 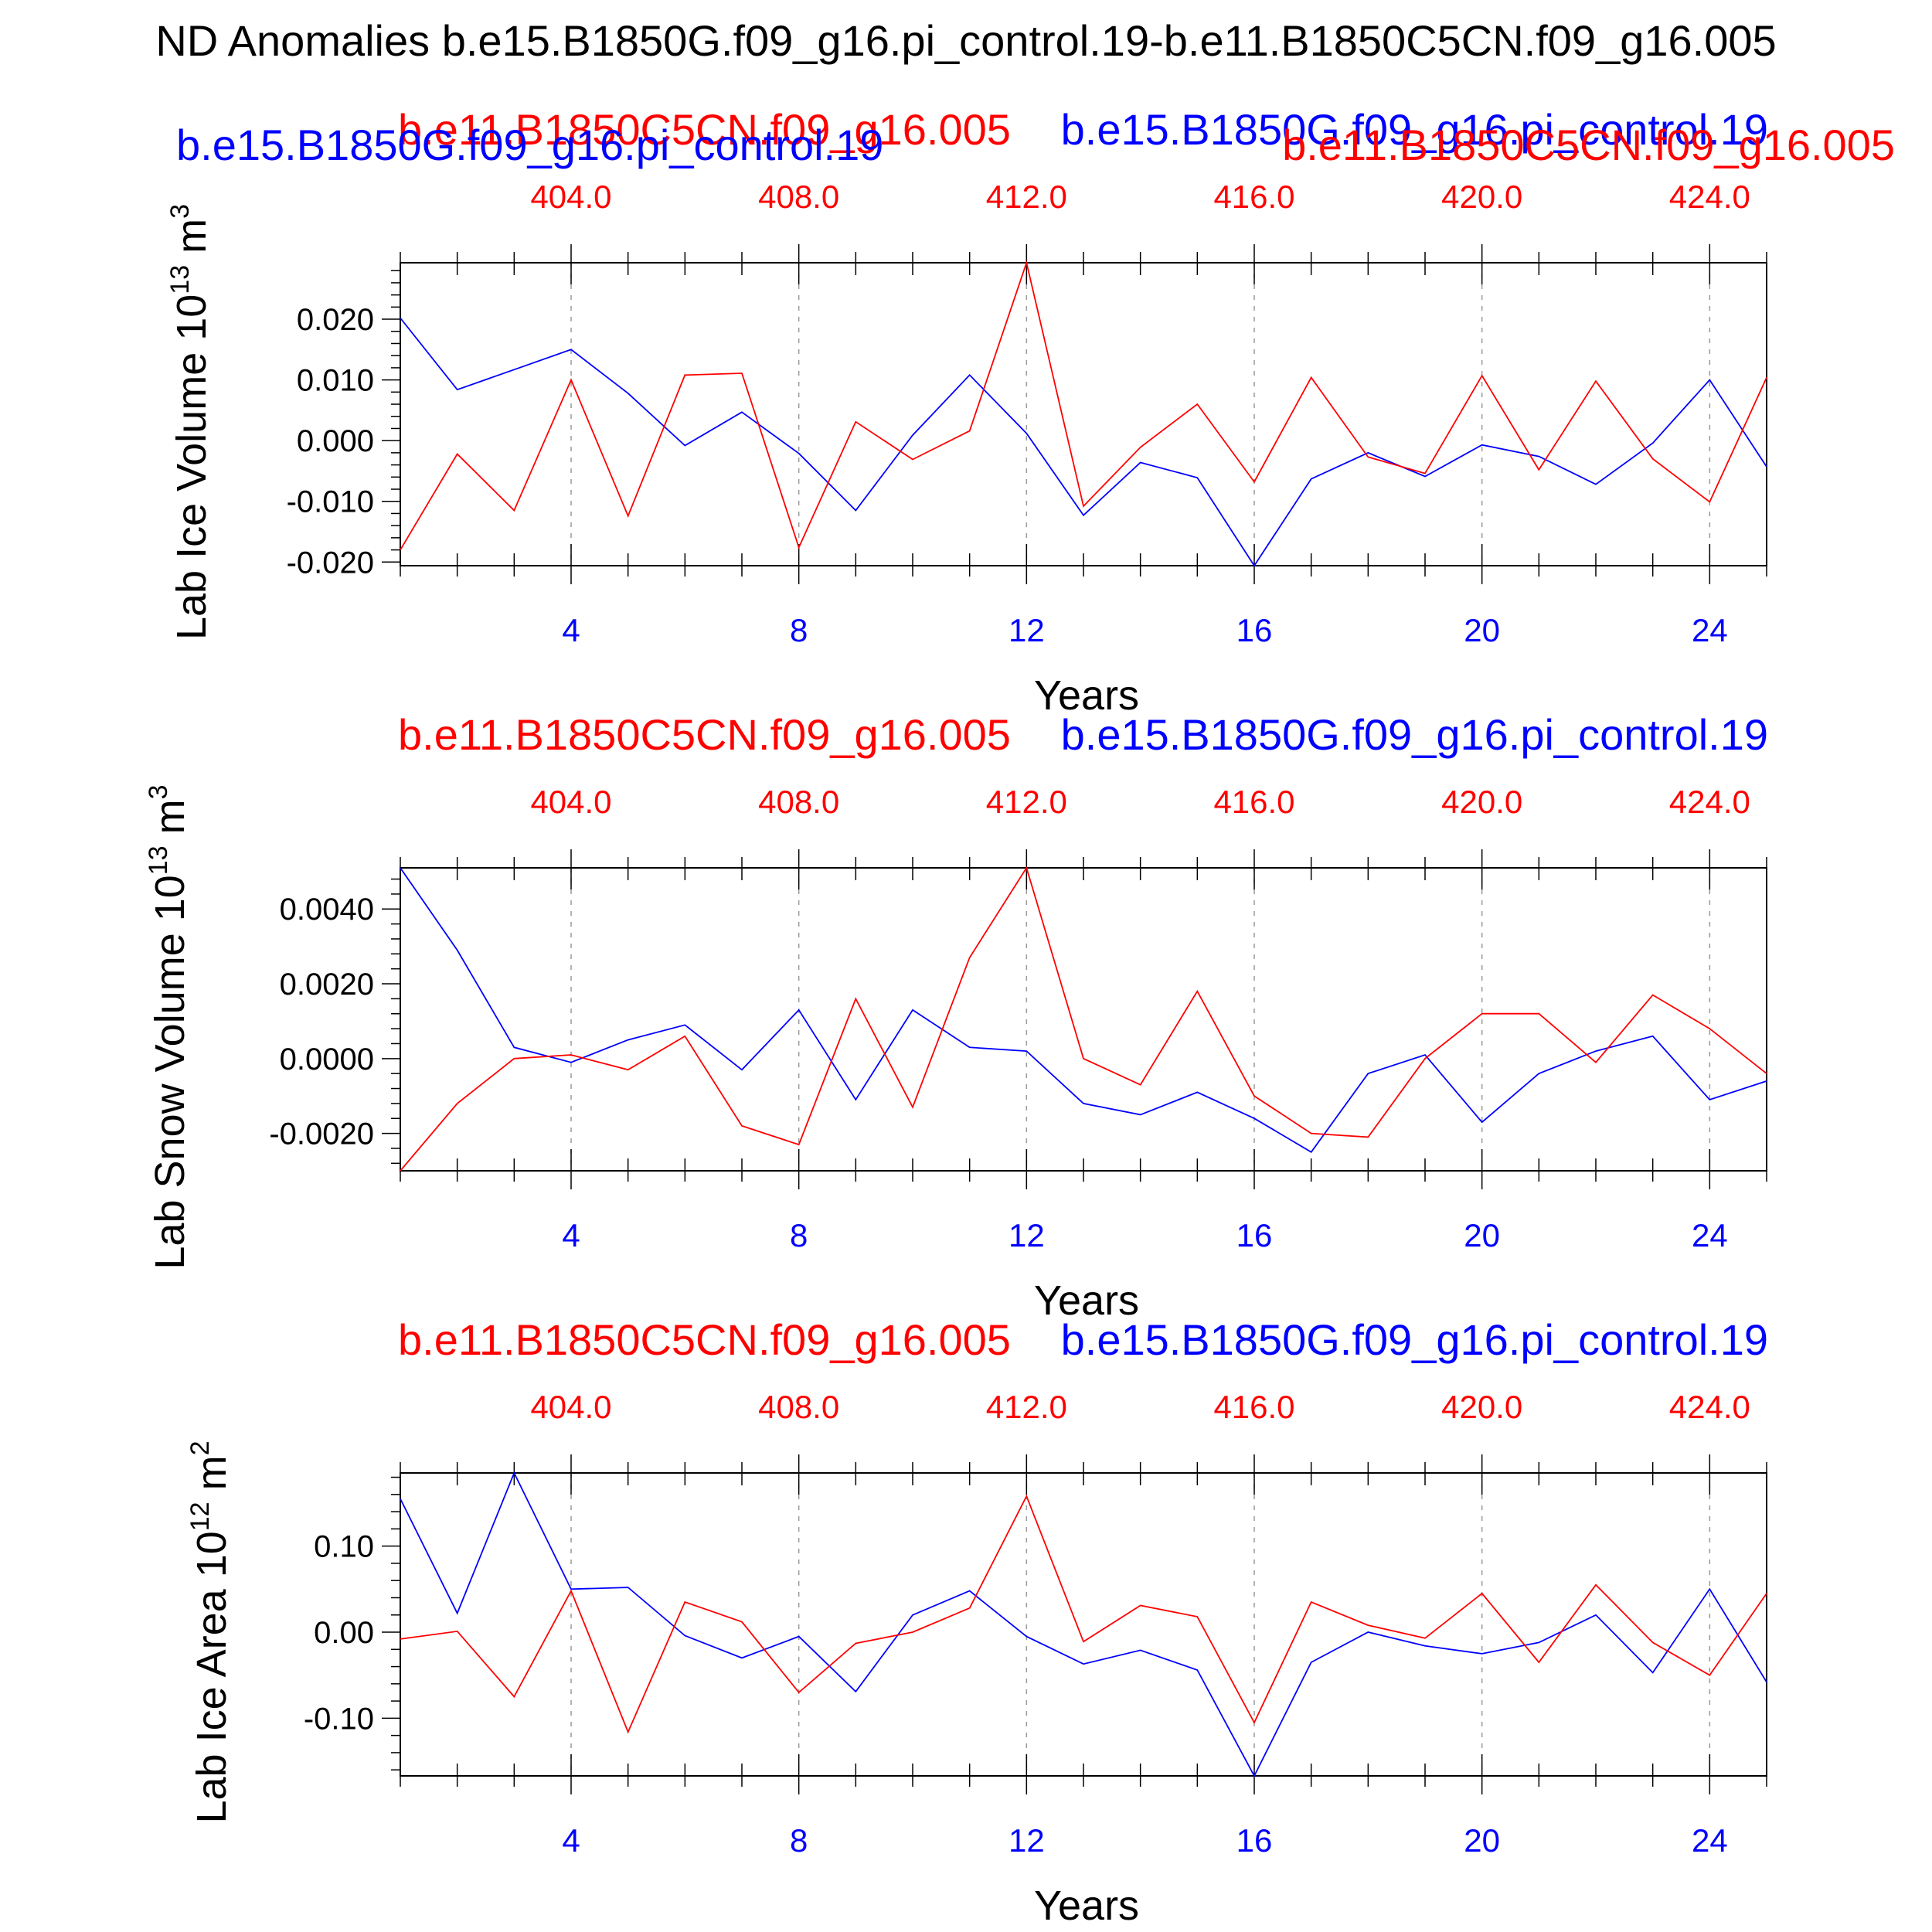 I want to click on y-axis-title-text: Lab Ice Volume 10, so click(x=192, y=467).